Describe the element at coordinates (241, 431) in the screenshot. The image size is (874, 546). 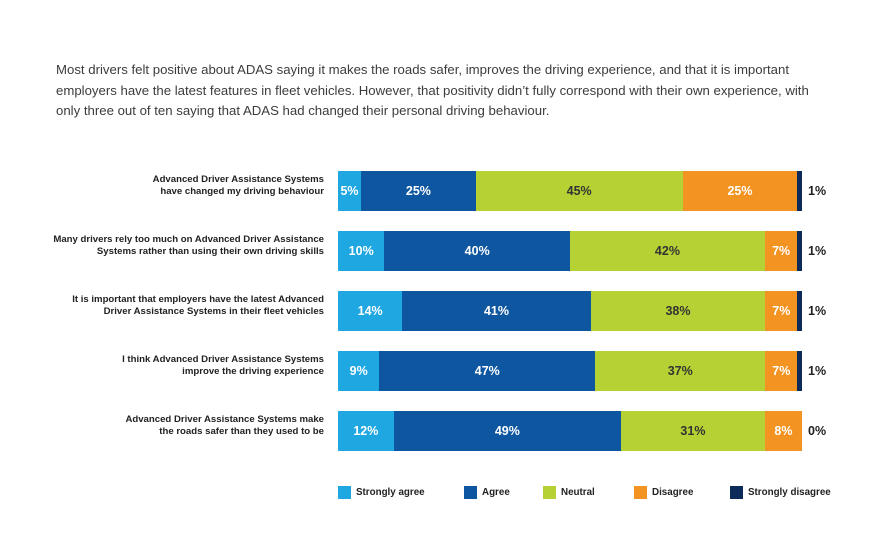
I see `category-label-line: the roads safer than they used to be` at that location.